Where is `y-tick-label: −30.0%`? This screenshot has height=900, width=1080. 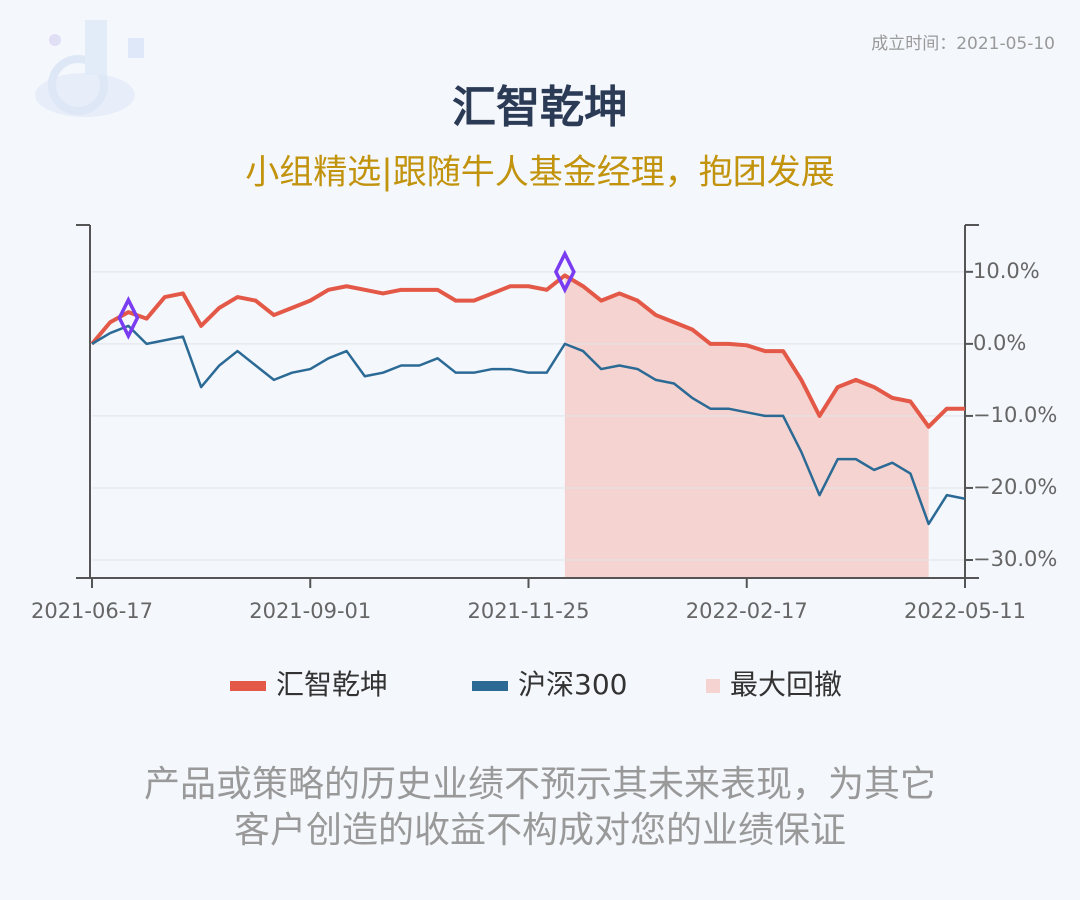
y-tick-label: −30.0% is located at coordinates (1015, 559).